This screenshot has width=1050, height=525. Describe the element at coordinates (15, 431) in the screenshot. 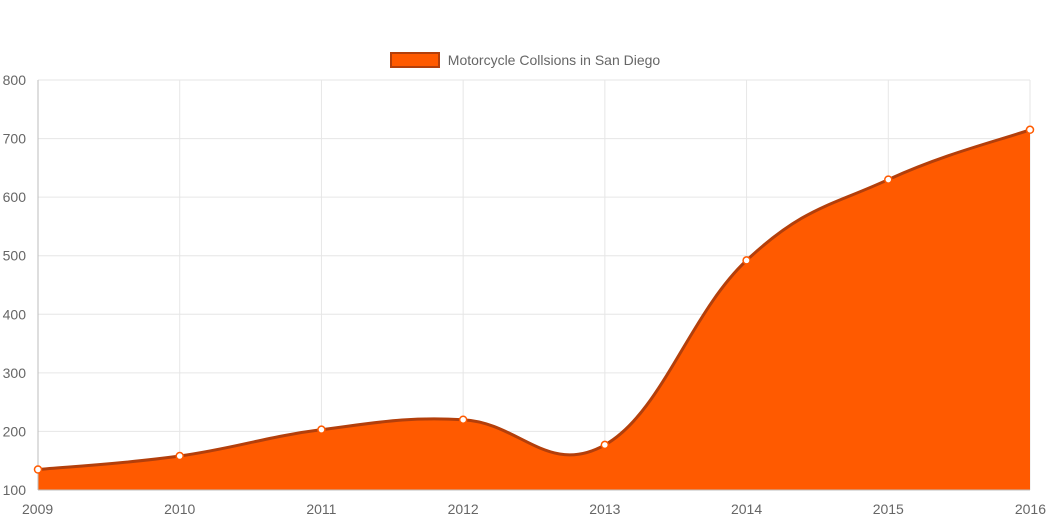

I see `y-tick-label: 200` at that location.